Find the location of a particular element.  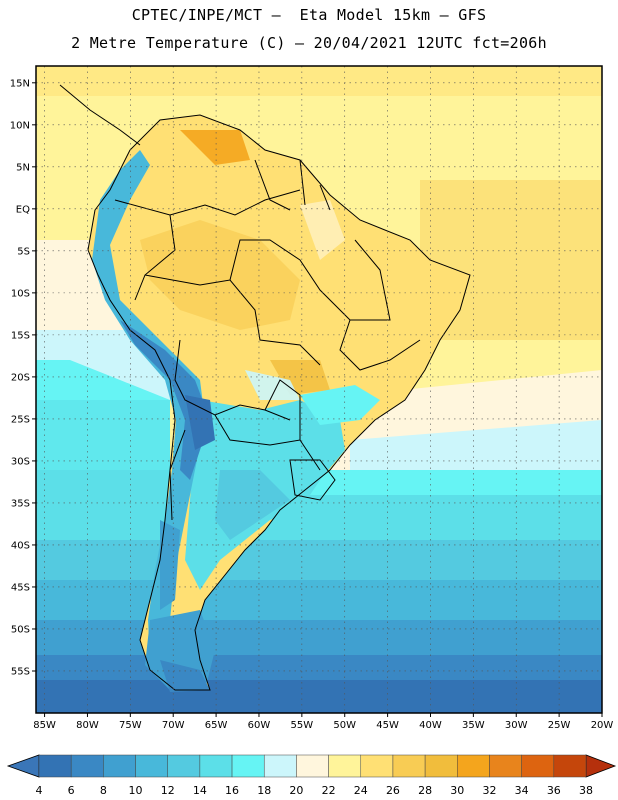

lat-tick-label: 30S is located at coordinates (20, 461).